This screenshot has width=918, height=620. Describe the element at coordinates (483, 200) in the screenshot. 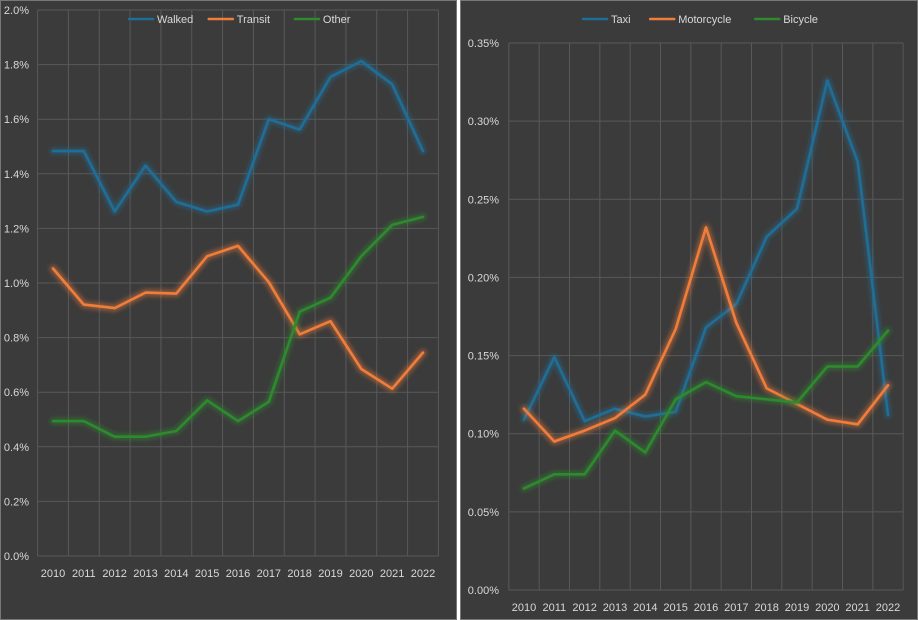

I see `right-ytick-label: 0.25%` at that location.